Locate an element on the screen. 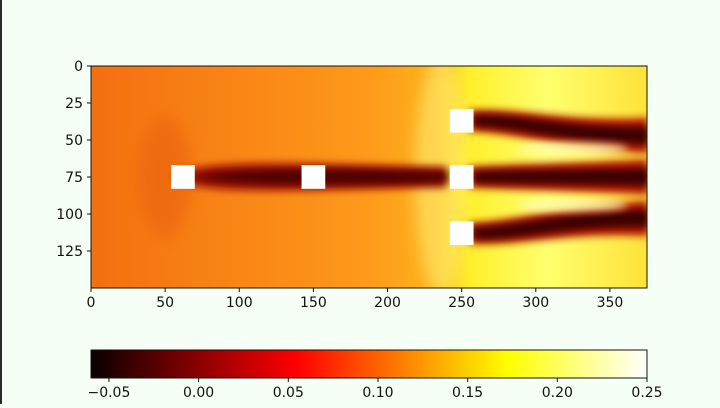 The height and width of the screenshot is (408, 720). field-wake-top-core is located at coordinates (560, 129).